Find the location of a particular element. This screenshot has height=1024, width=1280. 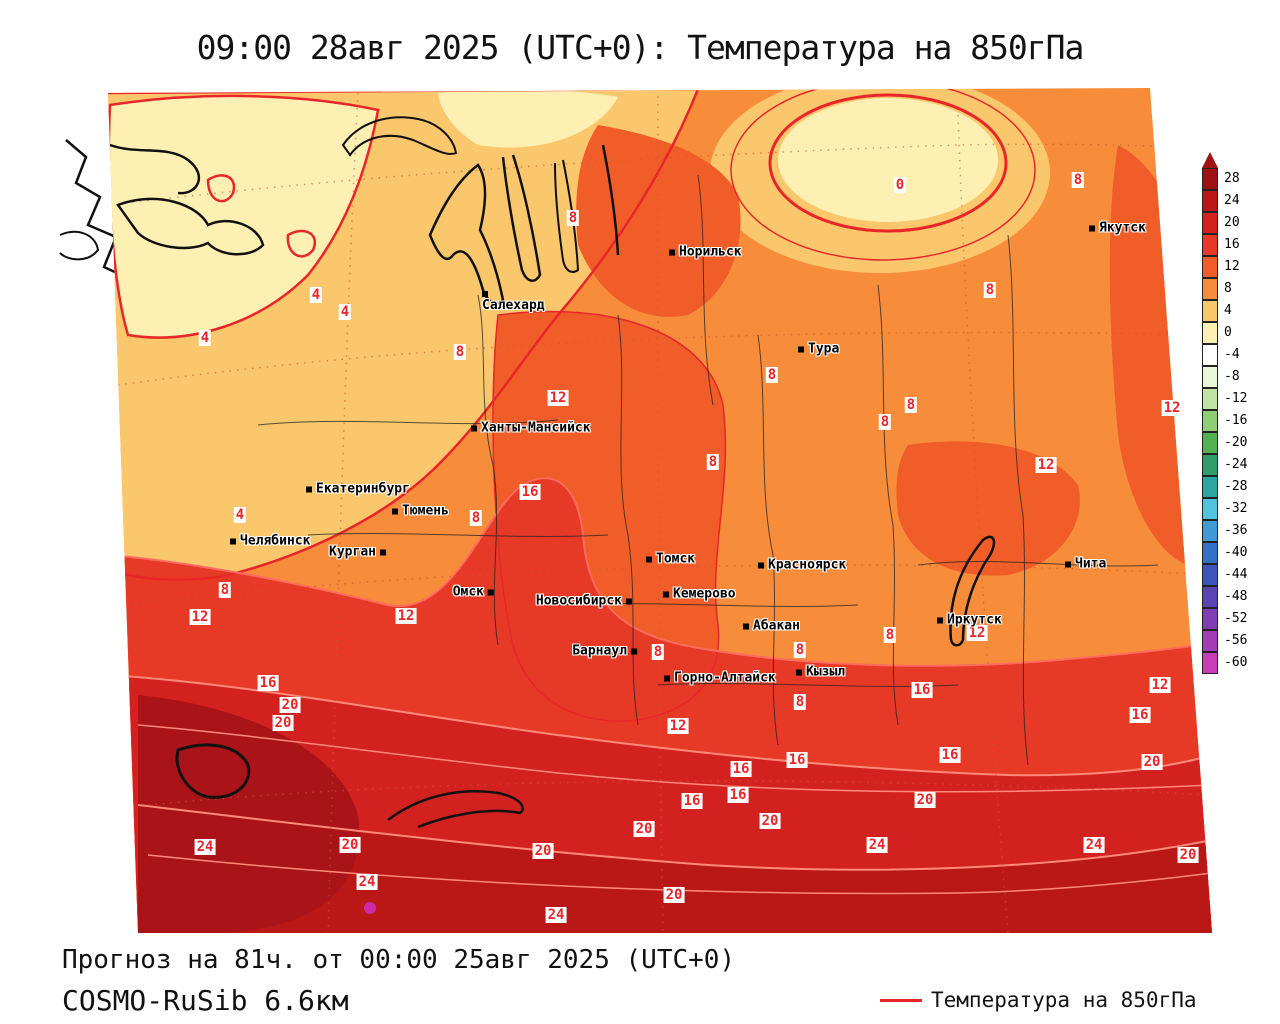

colorbar-entry: -32 is located at coordinates (1224, 509).